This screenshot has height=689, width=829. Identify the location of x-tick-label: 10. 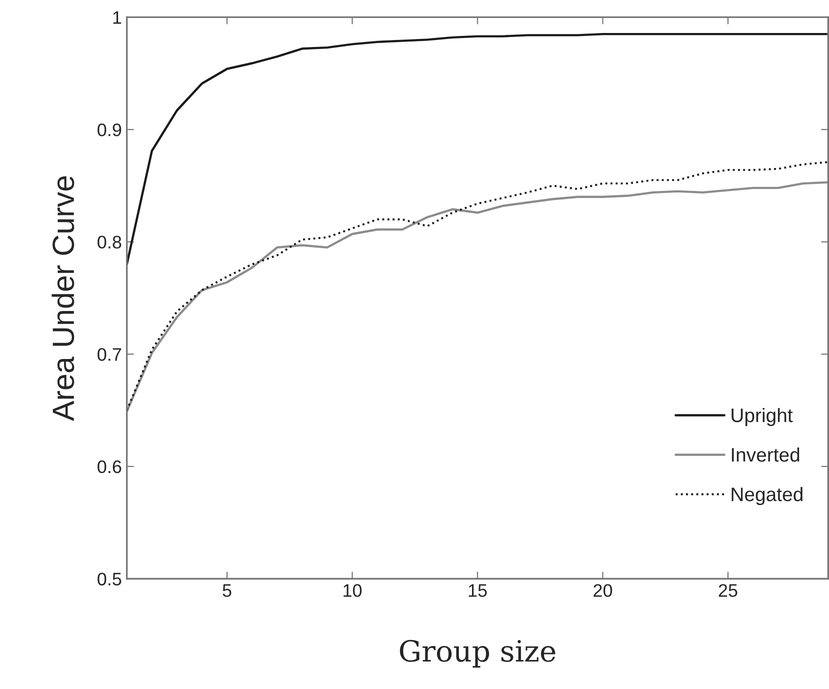
(353, 590).